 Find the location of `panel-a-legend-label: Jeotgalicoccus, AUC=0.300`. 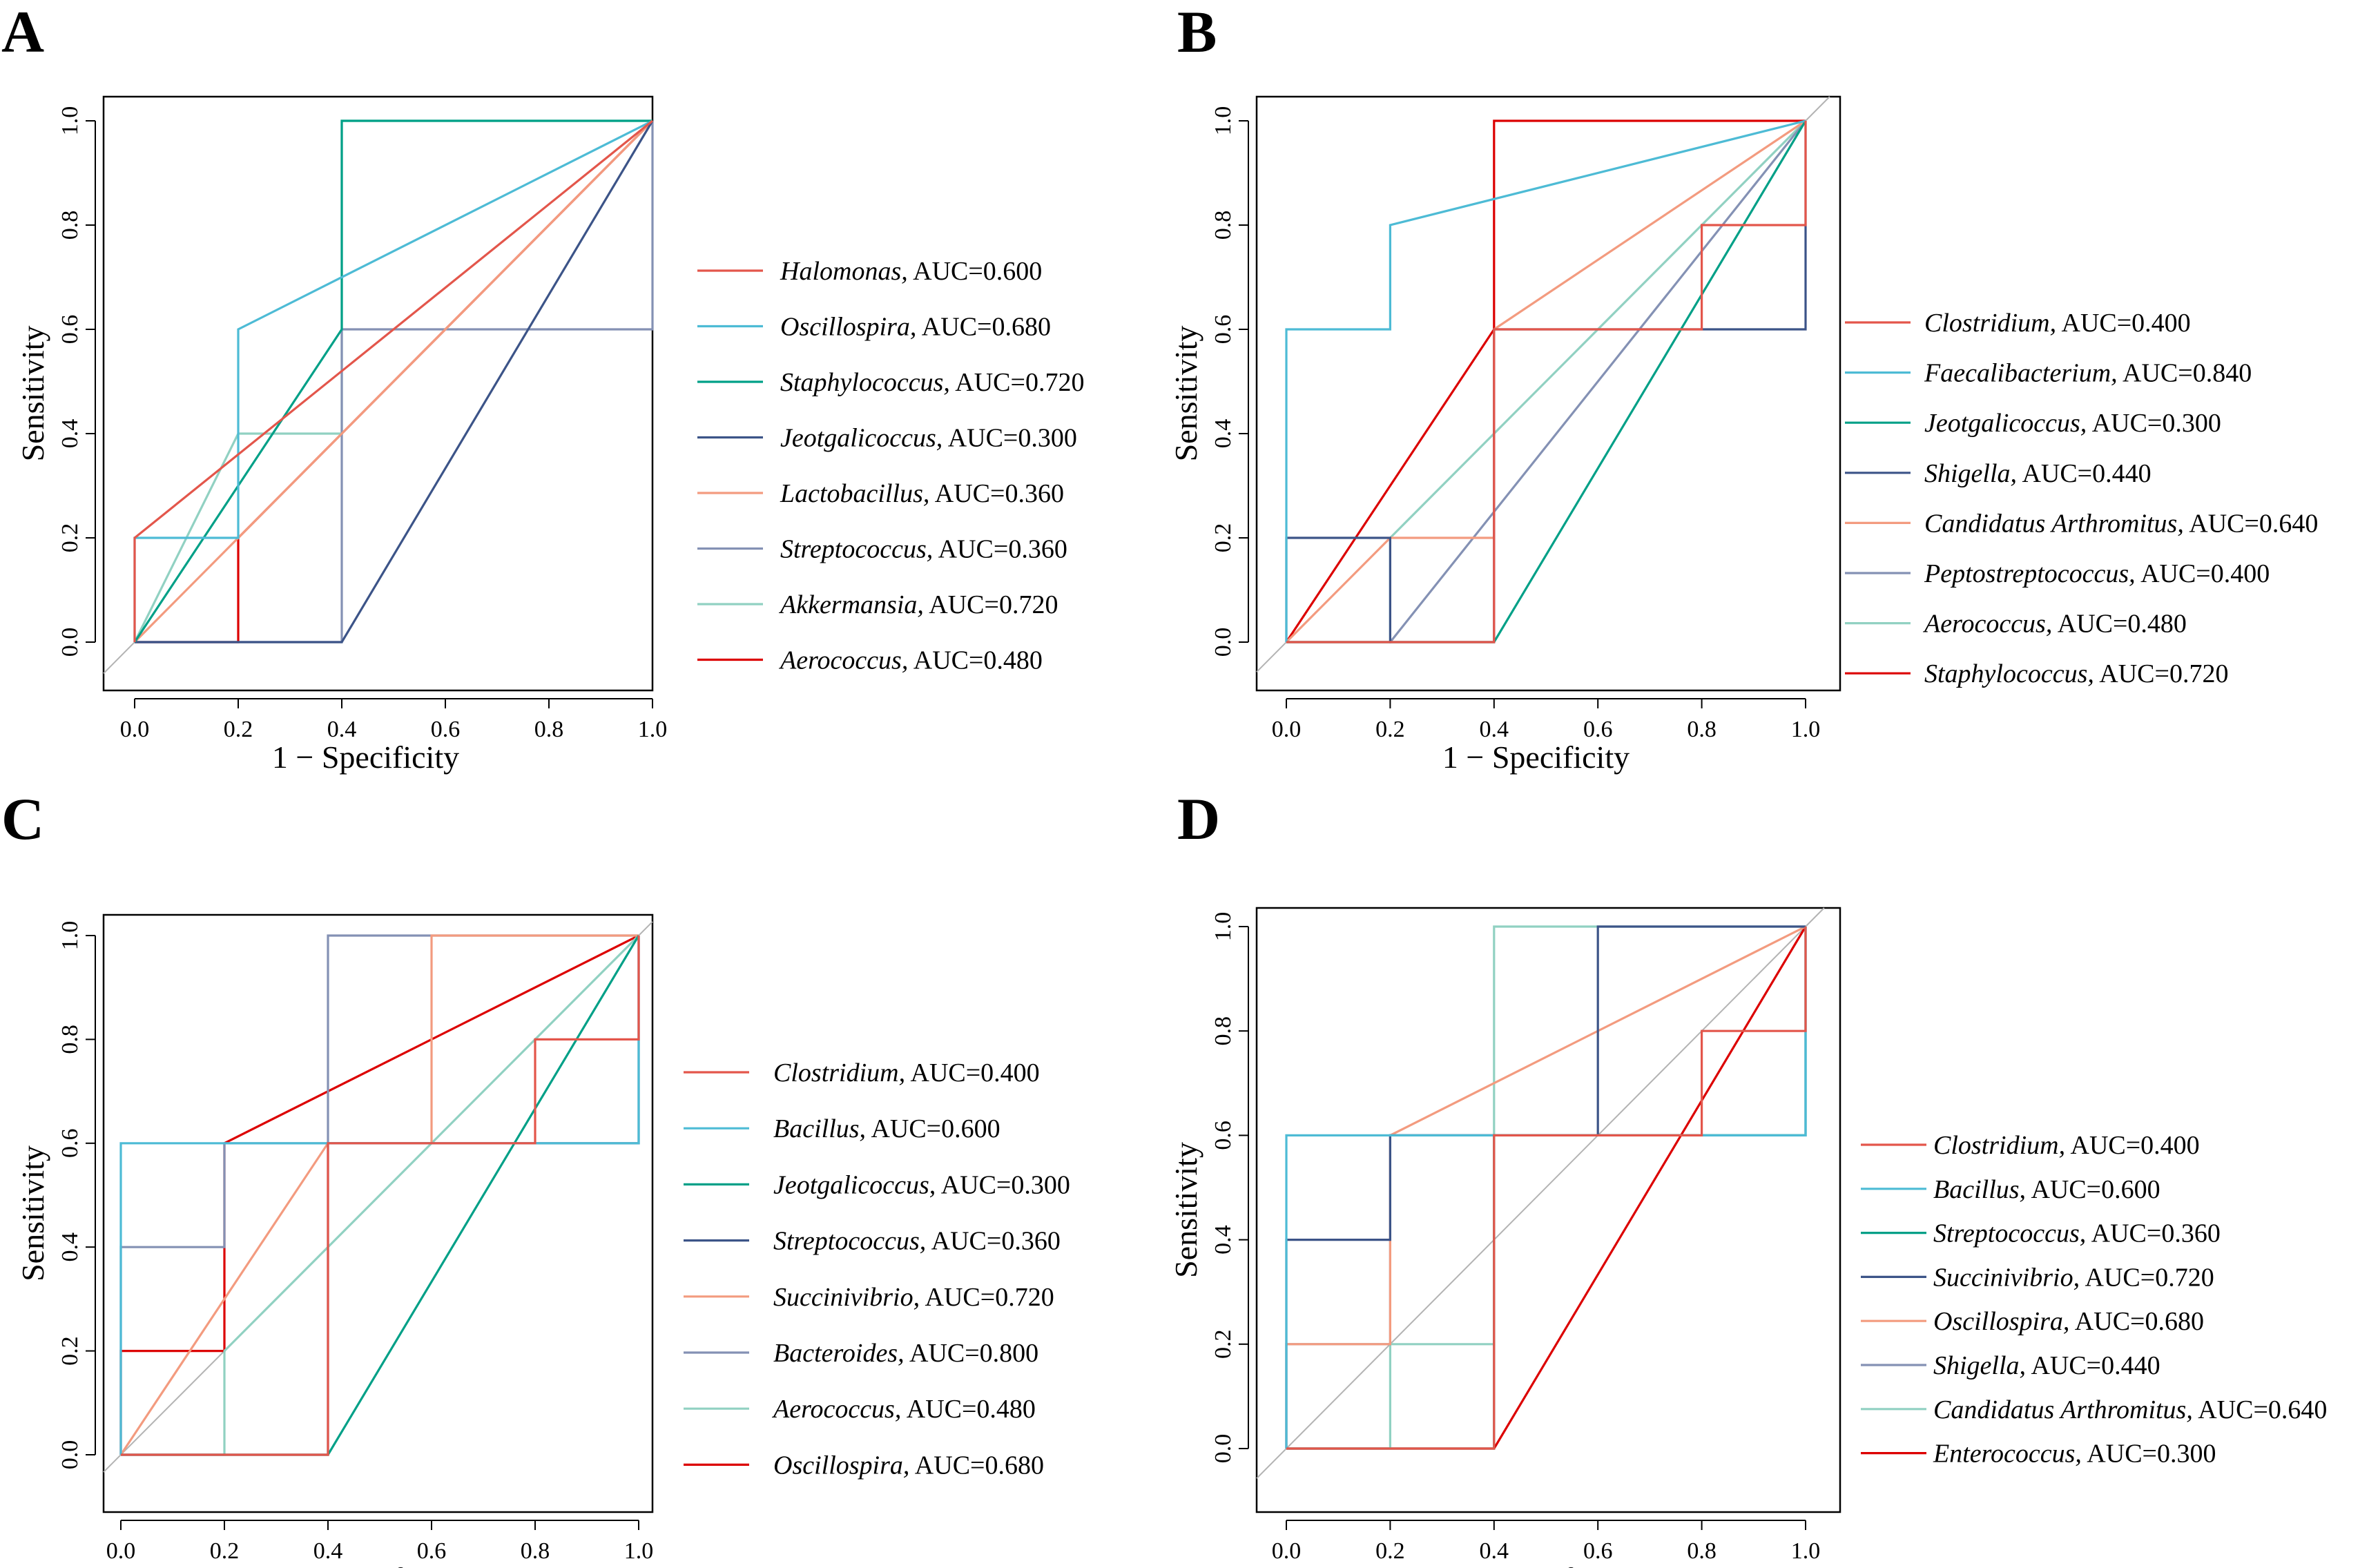

panel-a-legend-label: Jeotgalicoccus, AUC=0.300 is located at coordinates (928, 438).